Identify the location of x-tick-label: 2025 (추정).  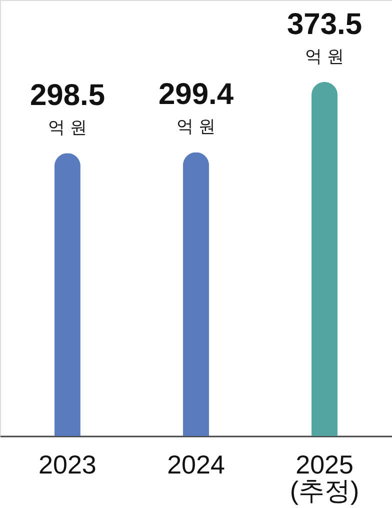
(325, 478).